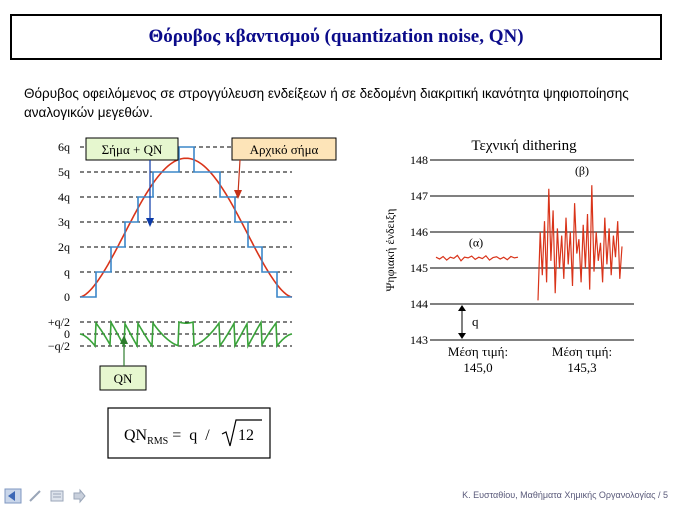  What do you see at coordinates (67, 334) in the screenshot?
I see `noise-level-label: 0` at bounding box center [67, 334].